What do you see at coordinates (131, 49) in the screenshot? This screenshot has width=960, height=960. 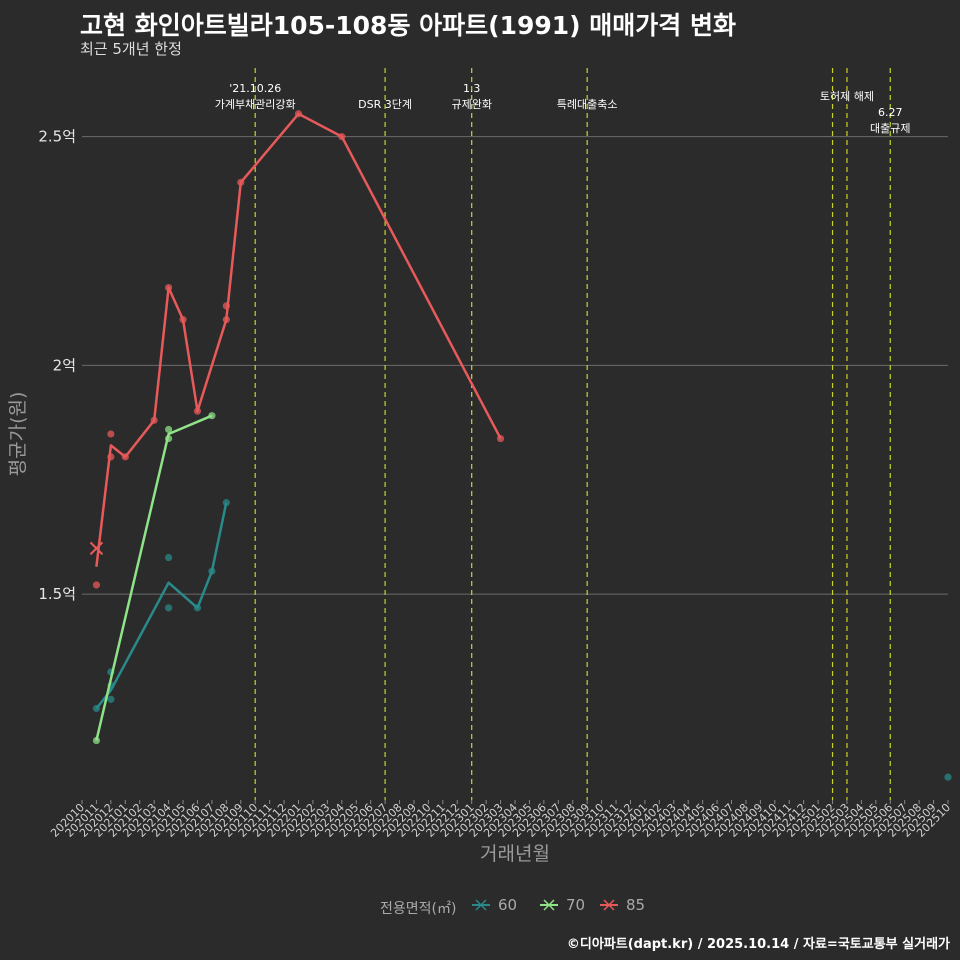 I see `chart-subtitle: 최근 5개년 한정` at bounding box center [131, 49].